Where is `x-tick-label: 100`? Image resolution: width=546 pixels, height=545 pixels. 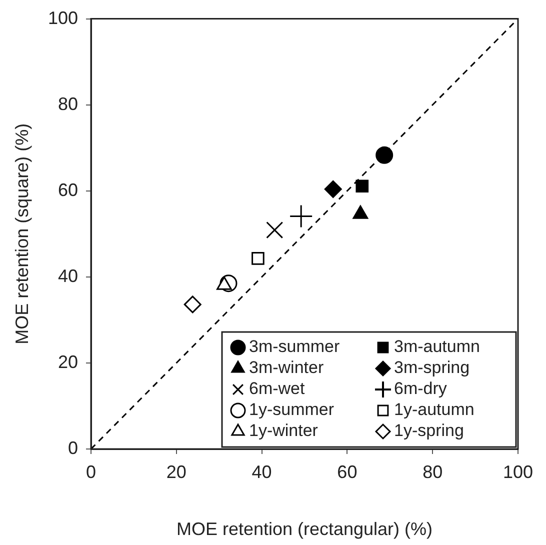 x-tick-label: 100 is located at coordinates (518, 472).